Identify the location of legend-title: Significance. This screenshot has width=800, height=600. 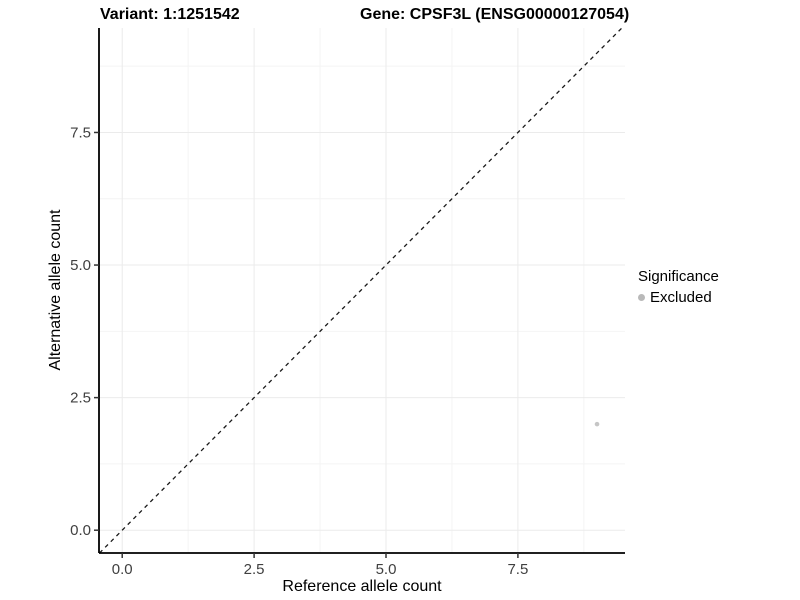
(678, 276).